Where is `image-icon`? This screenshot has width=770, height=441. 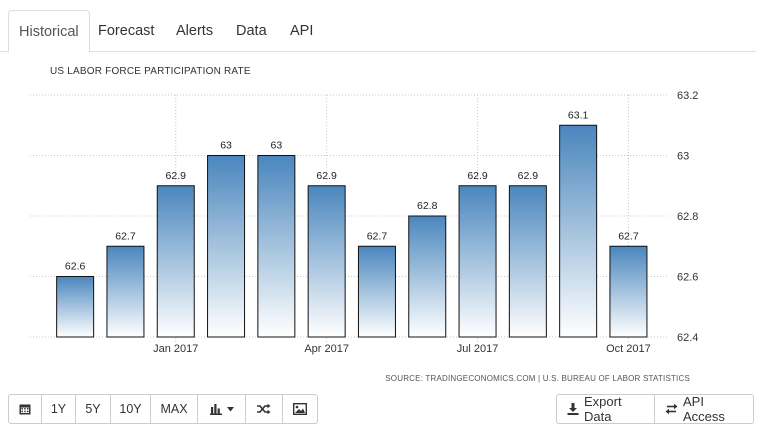
image-icon is located at coordinates (300, 409).